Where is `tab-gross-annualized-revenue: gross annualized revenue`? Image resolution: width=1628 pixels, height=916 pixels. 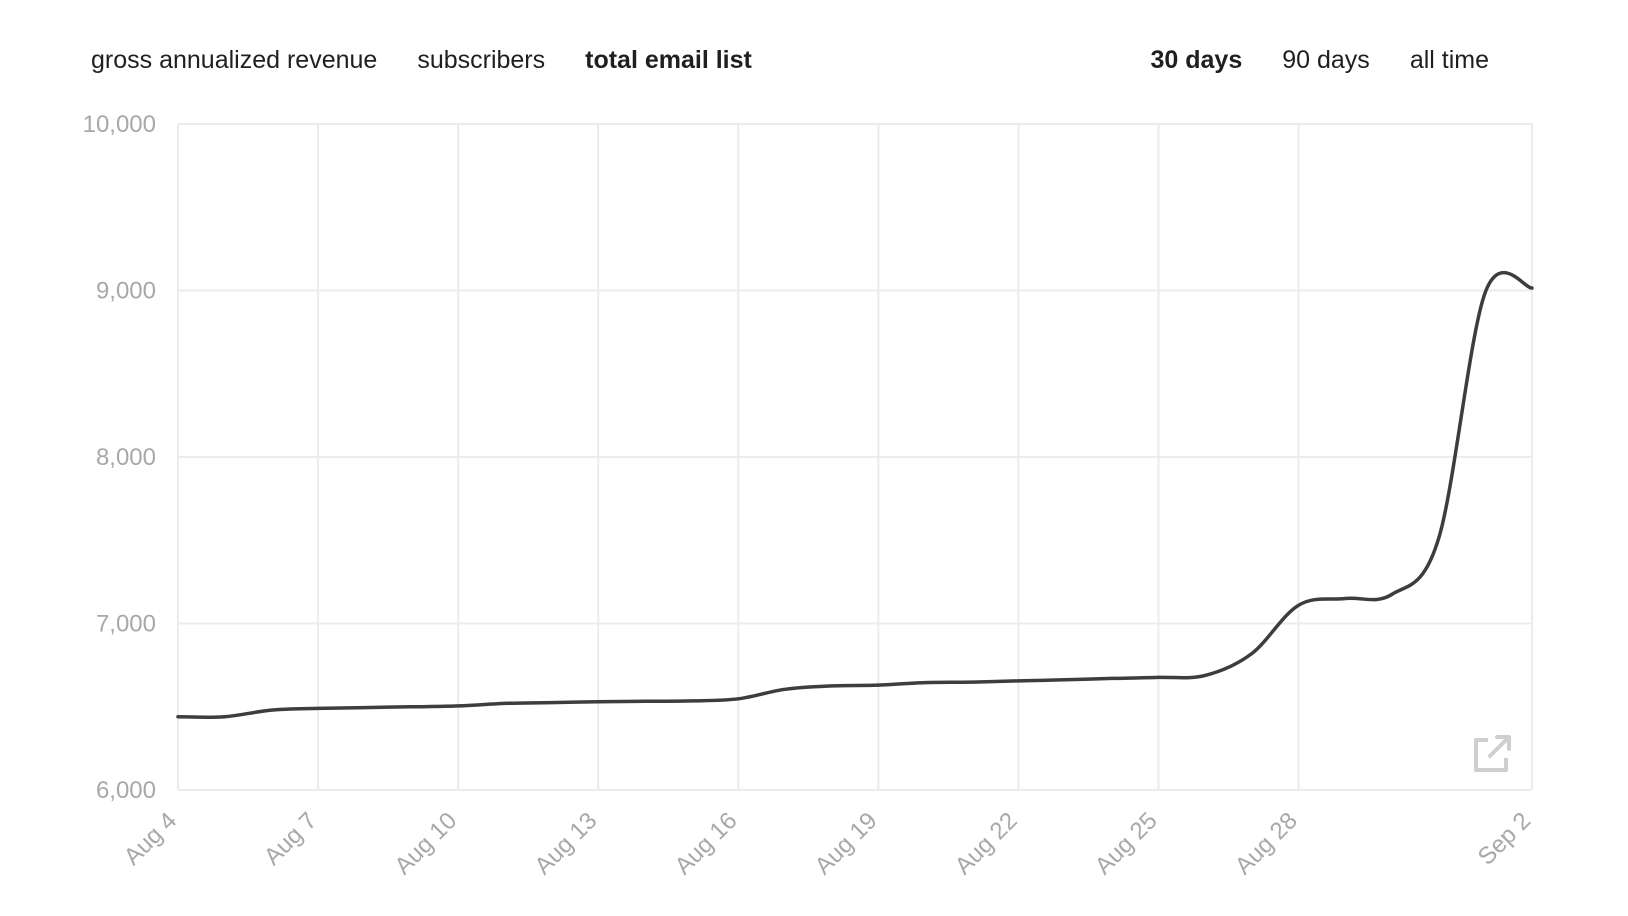
tab-gross-annualized-revenue: gross annualized revenue is located at coordinates (234, 60).